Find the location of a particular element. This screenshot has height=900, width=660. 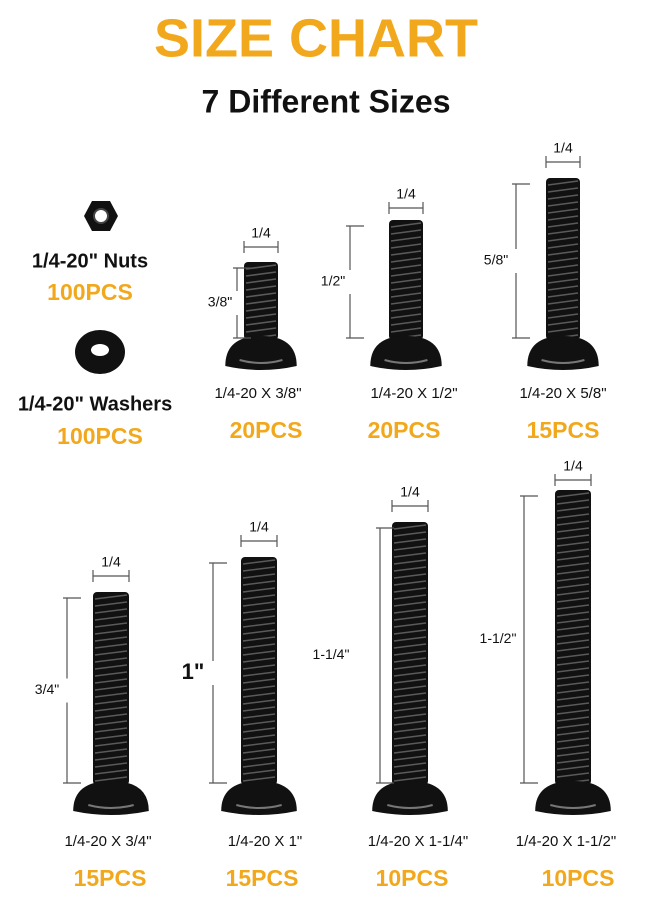

nuts-quantity: 100PCS is located at coordinates (90, 292).